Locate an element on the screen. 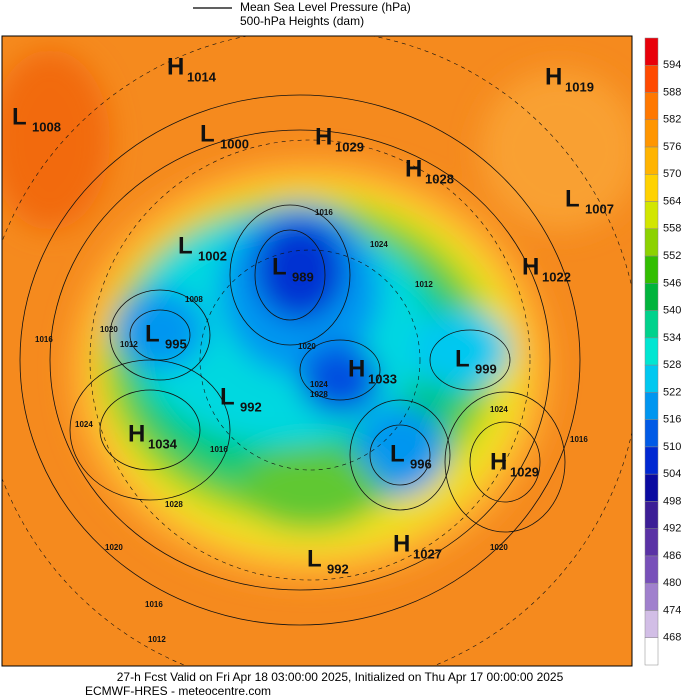 The height and width of the screenshot is (700, 681). pressure-center-value: 1034 is located at coordinates (163, 443).